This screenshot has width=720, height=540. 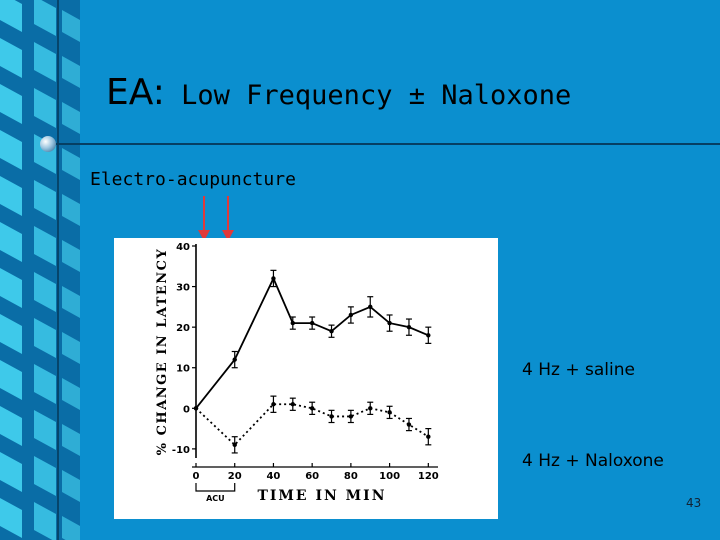 What do you see at coordinates (321, 496) in the screenshot?
I see `x-axis-label: TIME IN MIN` at bounding box center [321, 496].